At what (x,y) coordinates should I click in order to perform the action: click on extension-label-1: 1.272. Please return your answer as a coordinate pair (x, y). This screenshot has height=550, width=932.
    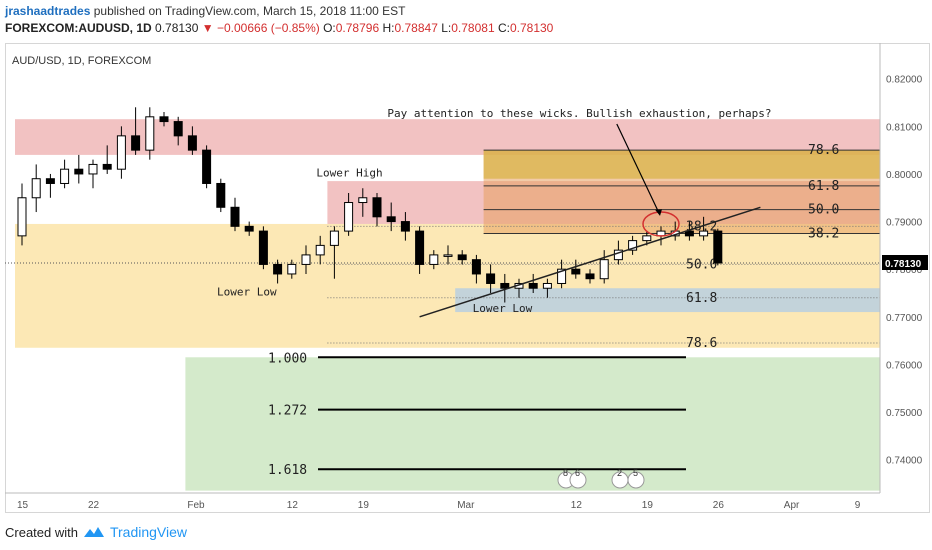
    Looking at the image, I should click on (287, 411).